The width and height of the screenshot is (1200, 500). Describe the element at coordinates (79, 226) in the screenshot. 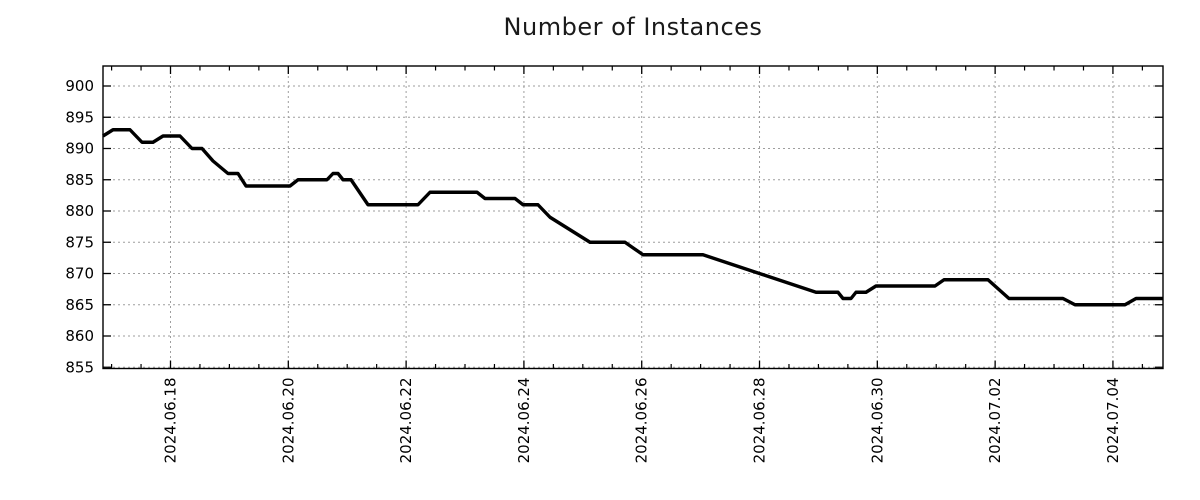

I see `y-tick-labels: 855 860 865 870 875 880 885 890 895 900` at that location.